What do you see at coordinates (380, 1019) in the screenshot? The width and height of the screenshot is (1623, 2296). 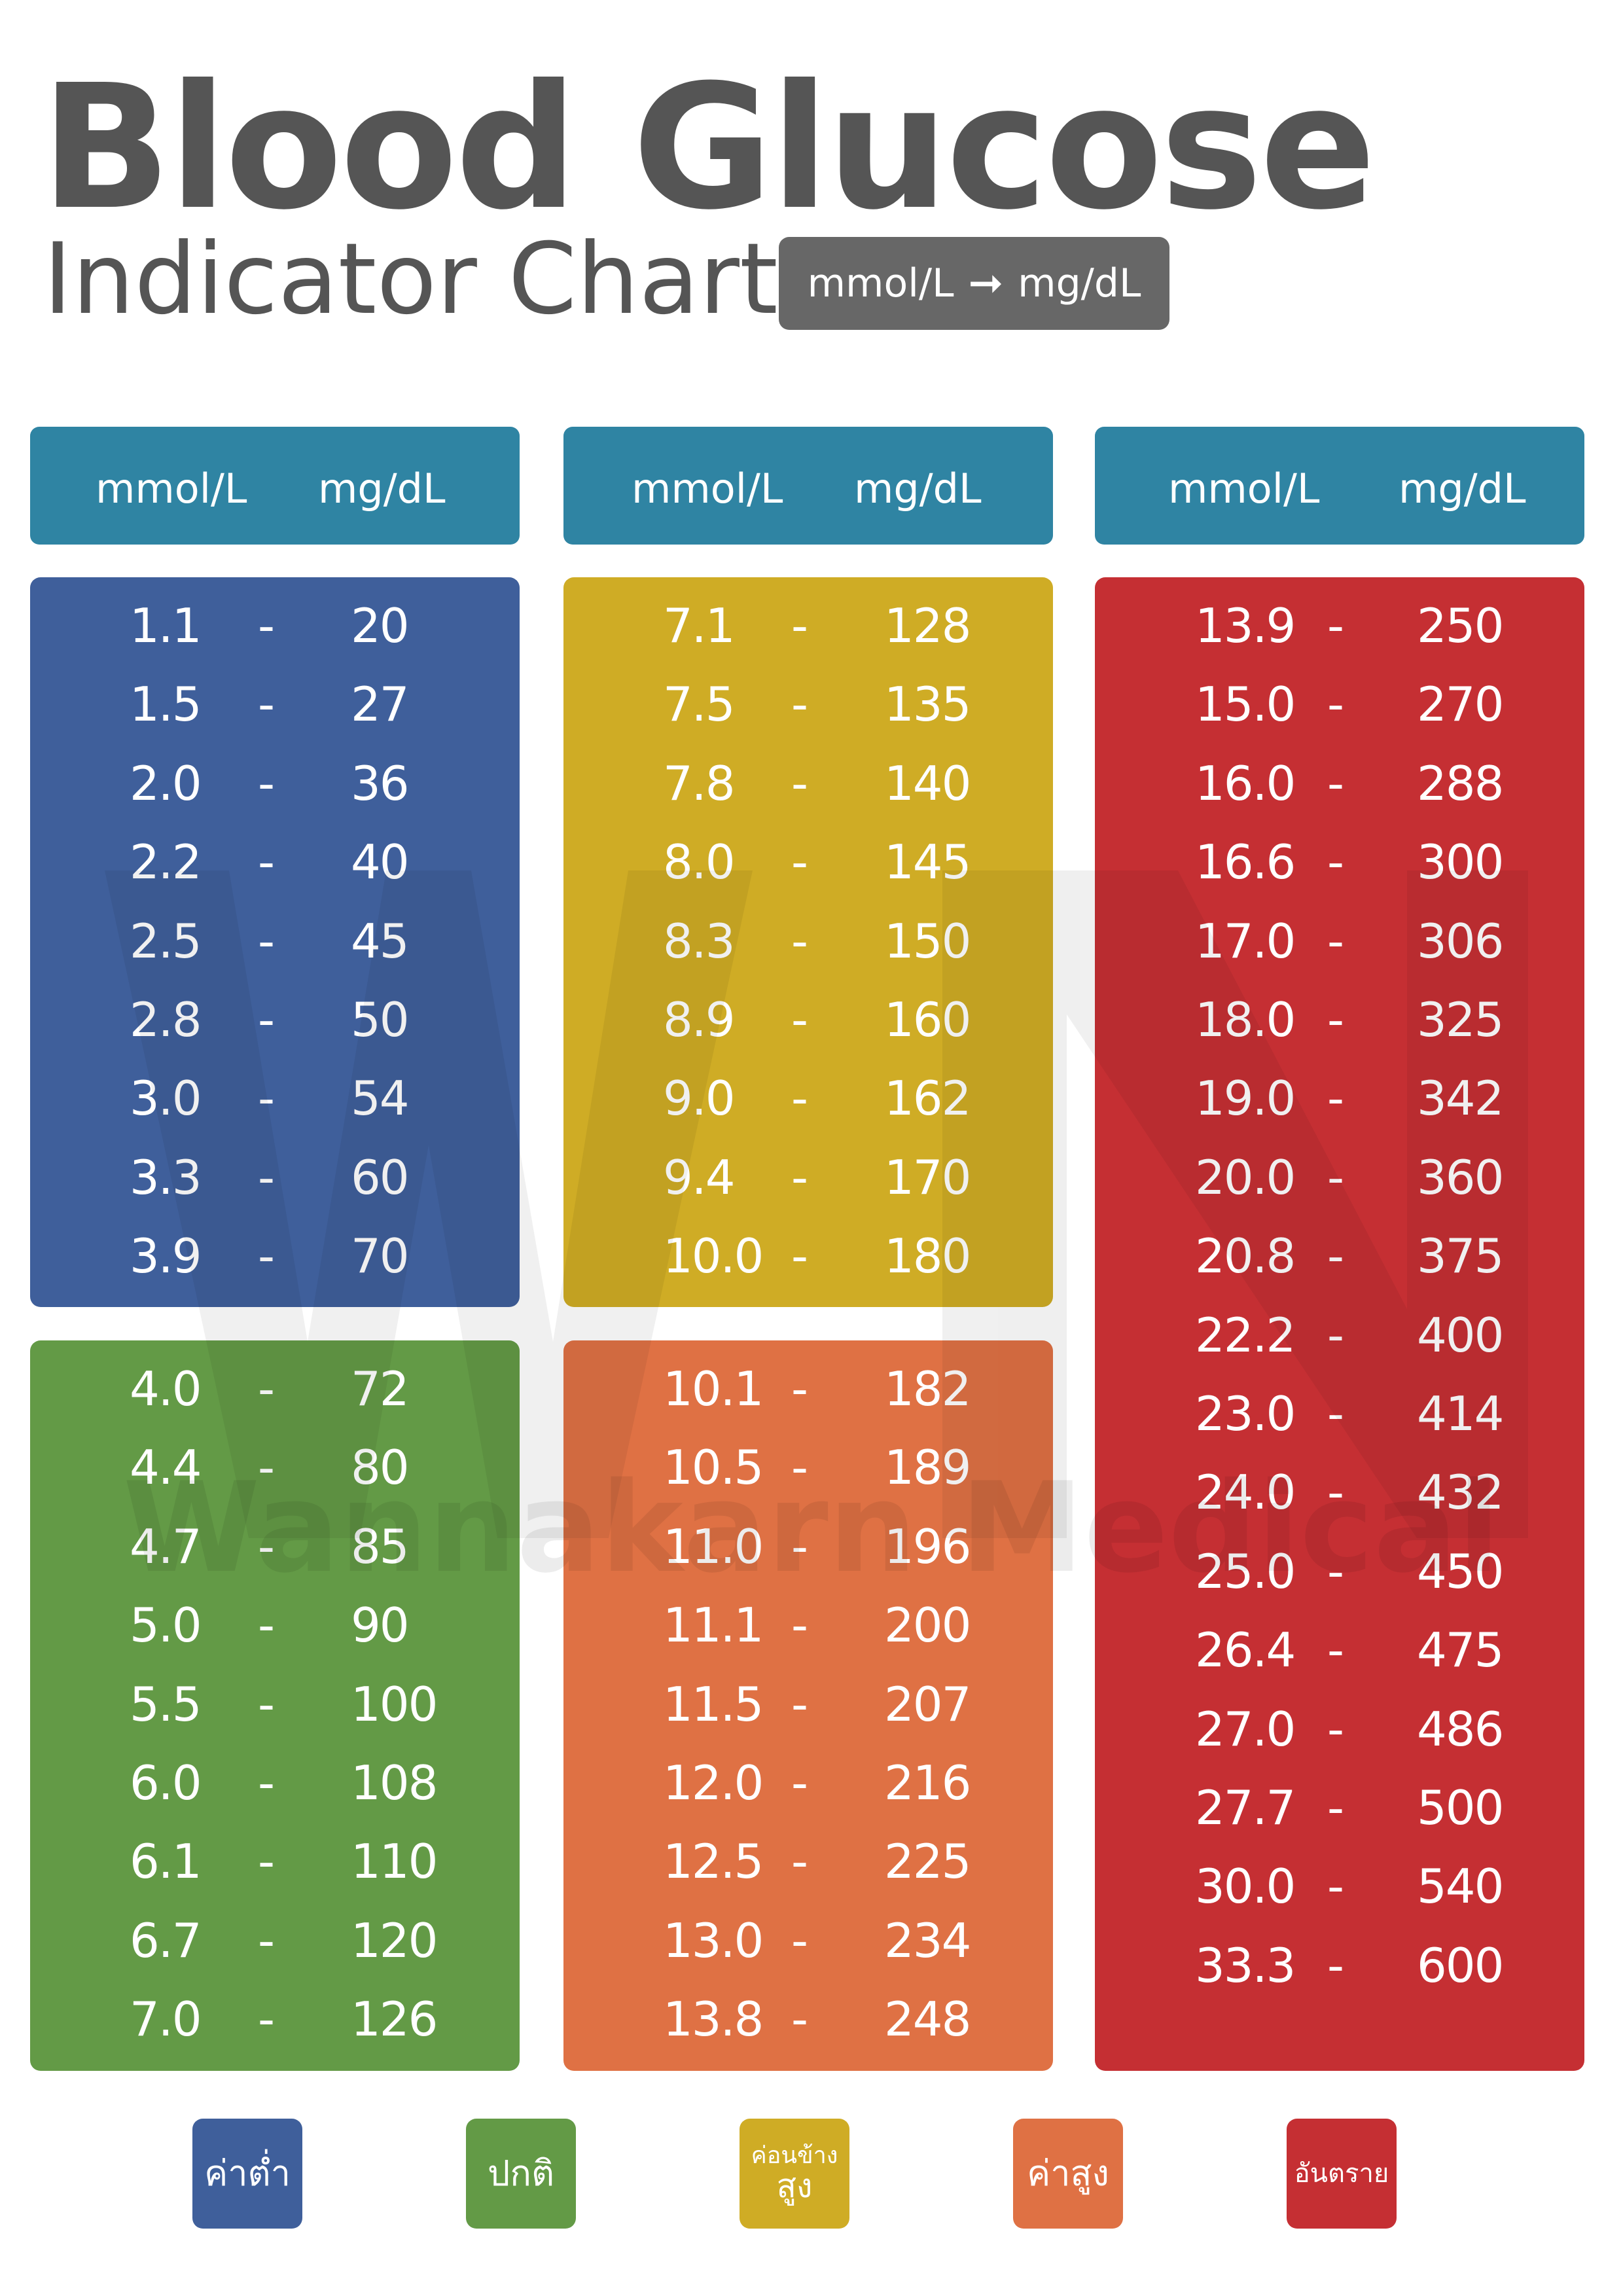 I see `mgdl-value: 50` at bounding box center [380, 1019].